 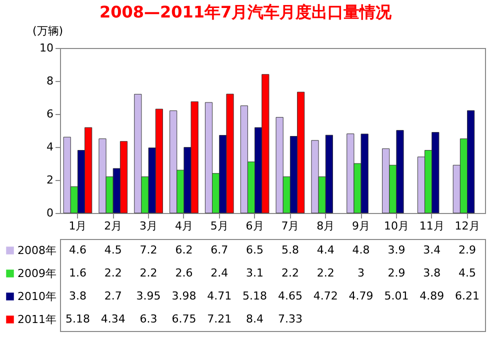 What do you see at coordinates (37, 319) in the screenshot?
I see `legend-label: 2011年` at bounding box center [37, 319].